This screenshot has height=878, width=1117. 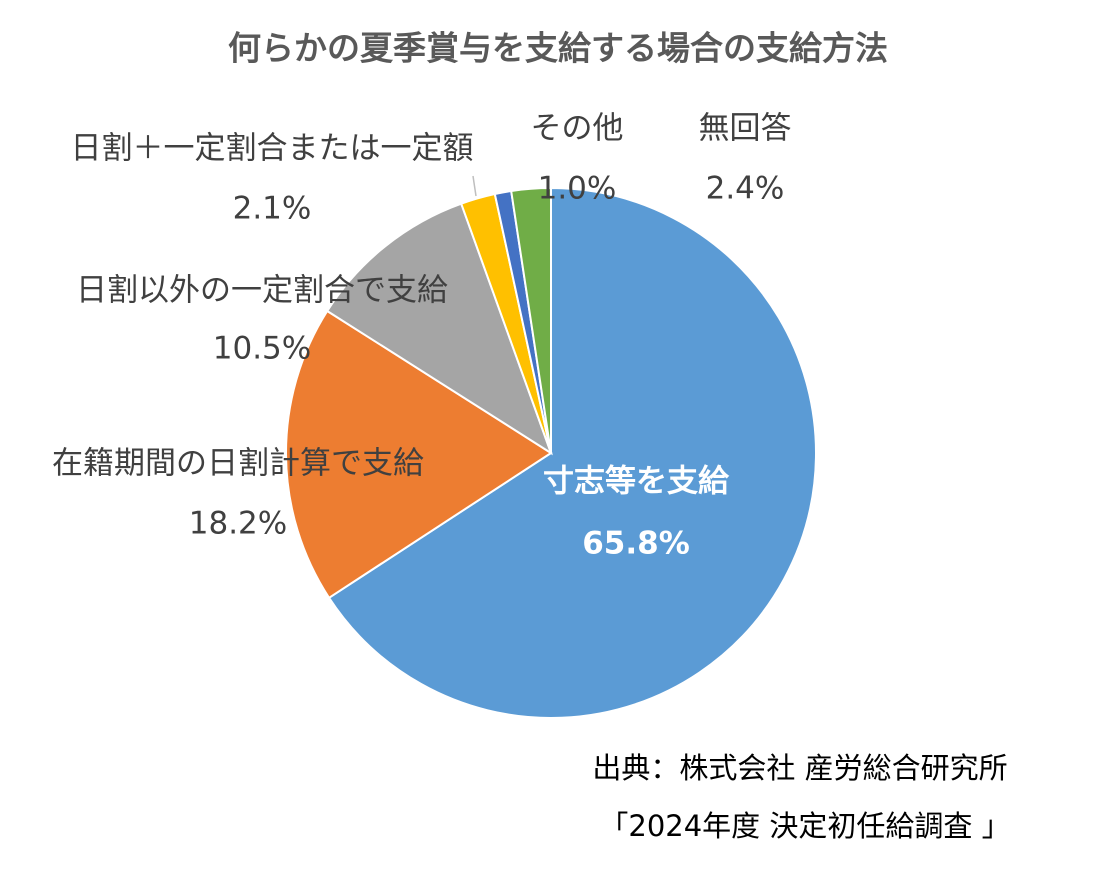 I want to click on value-label: 2.4%, so click(x=745, y=189).